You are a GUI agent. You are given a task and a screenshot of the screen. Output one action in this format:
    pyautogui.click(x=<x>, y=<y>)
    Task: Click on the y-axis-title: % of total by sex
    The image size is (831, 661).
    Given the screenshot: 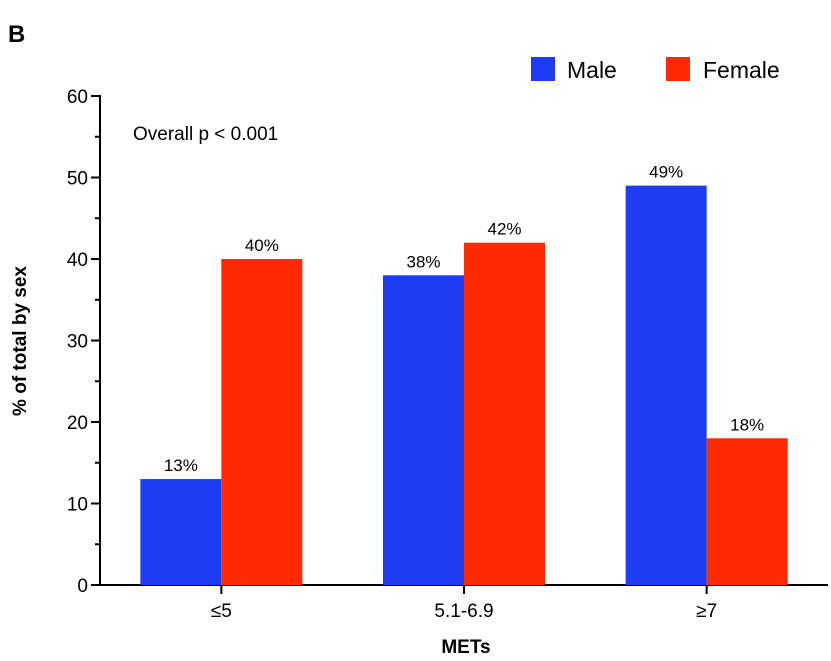 What is the action you would take?
    pyautogui.click(x=20, y=341)
    